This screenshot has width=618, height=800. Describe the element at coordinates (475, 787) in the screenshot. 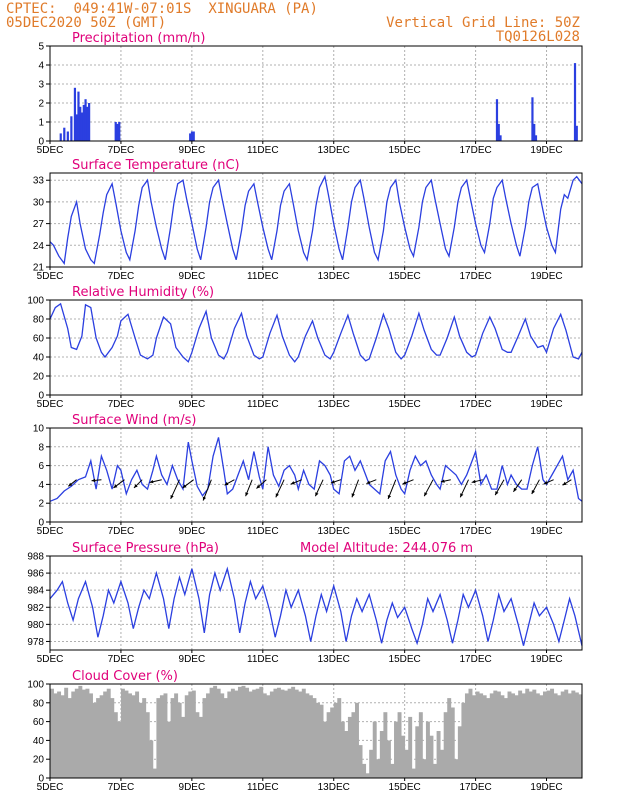

I see `cloud-xtick-label: 17DEC` at that location.